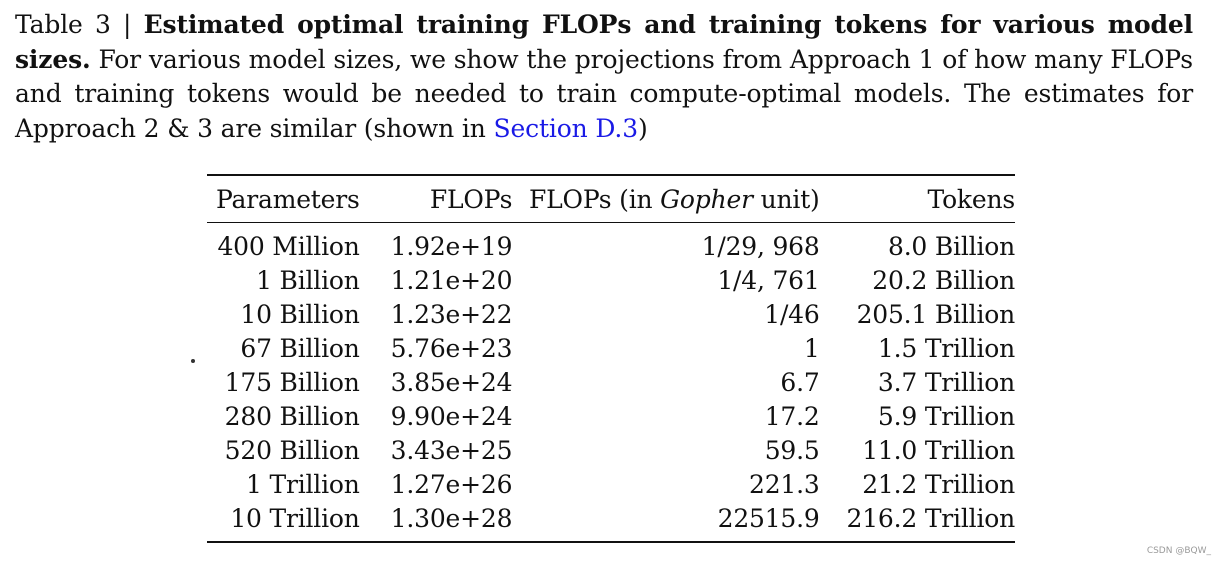  Describe the element at coordinates (792, 314) in the screenshot. I see `cell-gopher: 1/46` at that location.